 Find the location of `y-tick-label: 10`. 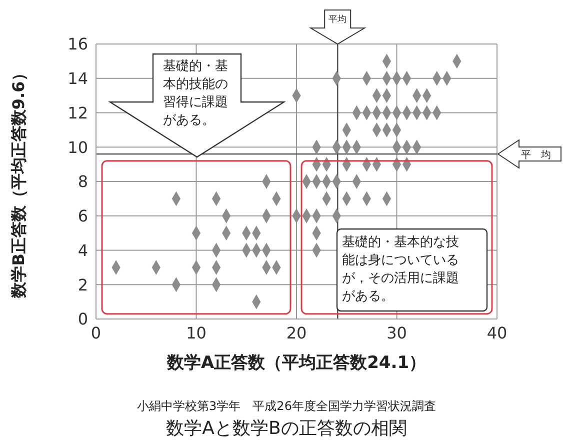

y-tick-label: 10 is located at coordinates (78, 147).